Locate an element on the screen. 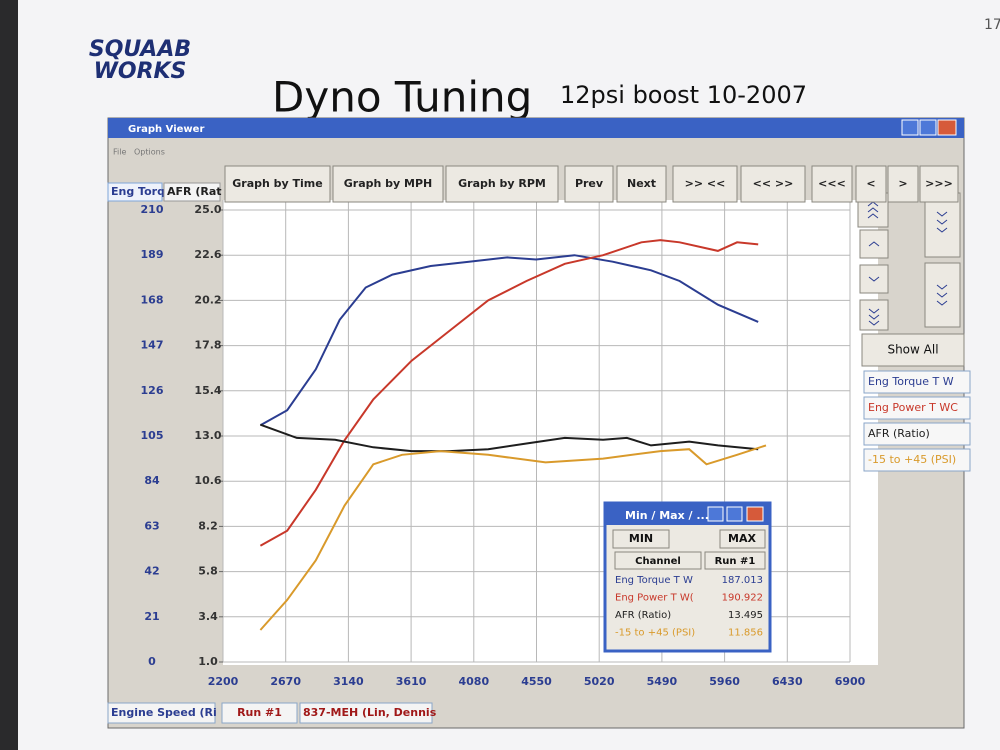 The image size is (1000, 750). toolbar-button-label: Prev is located at coordinates (589, 183).